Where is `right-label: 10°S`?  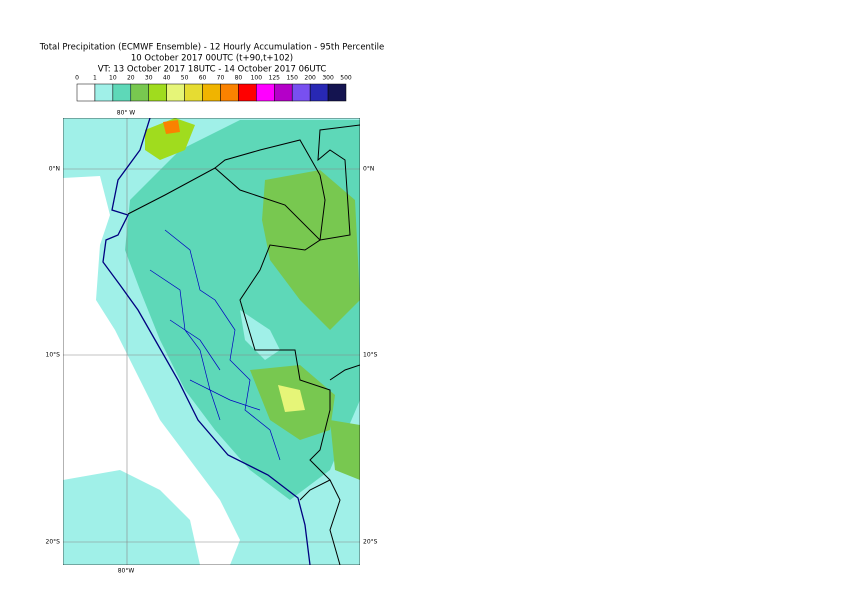 right-label: 10°S is located at coordinates (370, 355).